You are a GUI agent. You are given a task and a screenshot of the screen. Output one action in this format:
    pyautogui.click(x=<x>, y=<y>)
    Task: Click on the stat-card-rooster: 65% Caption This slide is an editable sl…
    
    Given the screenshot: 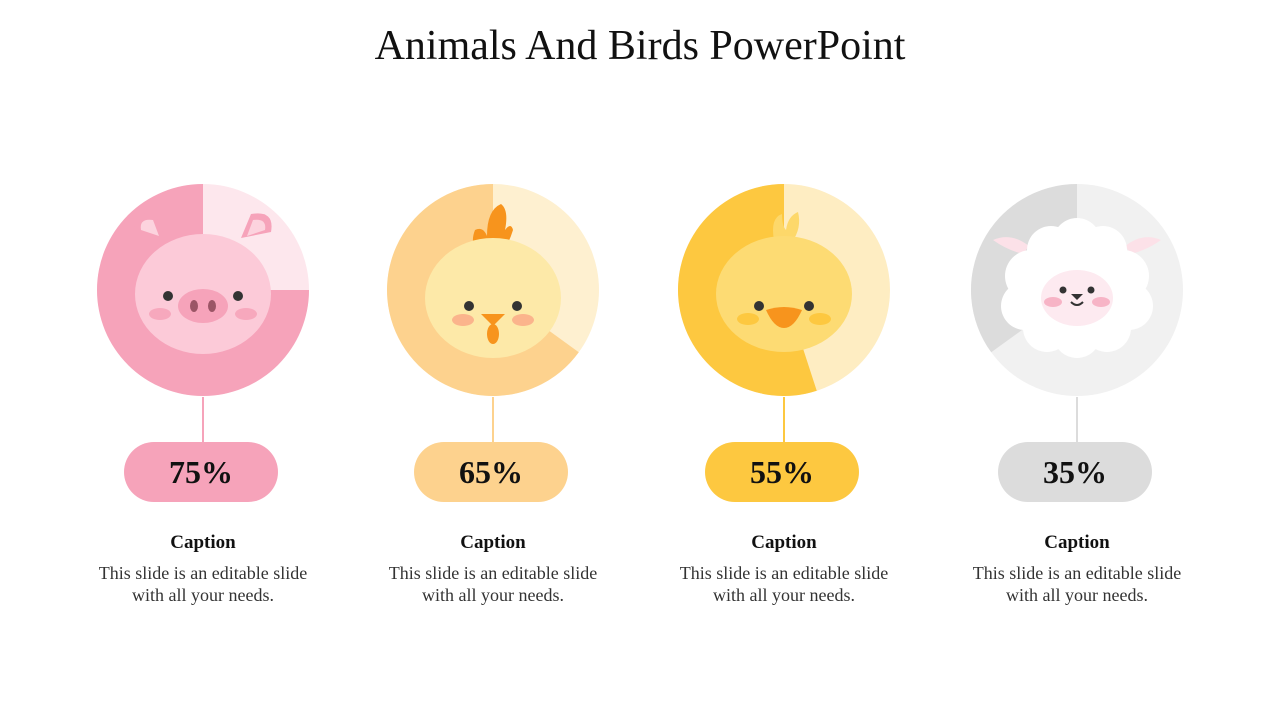 What is the action you would take?
    pyautogui.click(x=493, y=400)
    